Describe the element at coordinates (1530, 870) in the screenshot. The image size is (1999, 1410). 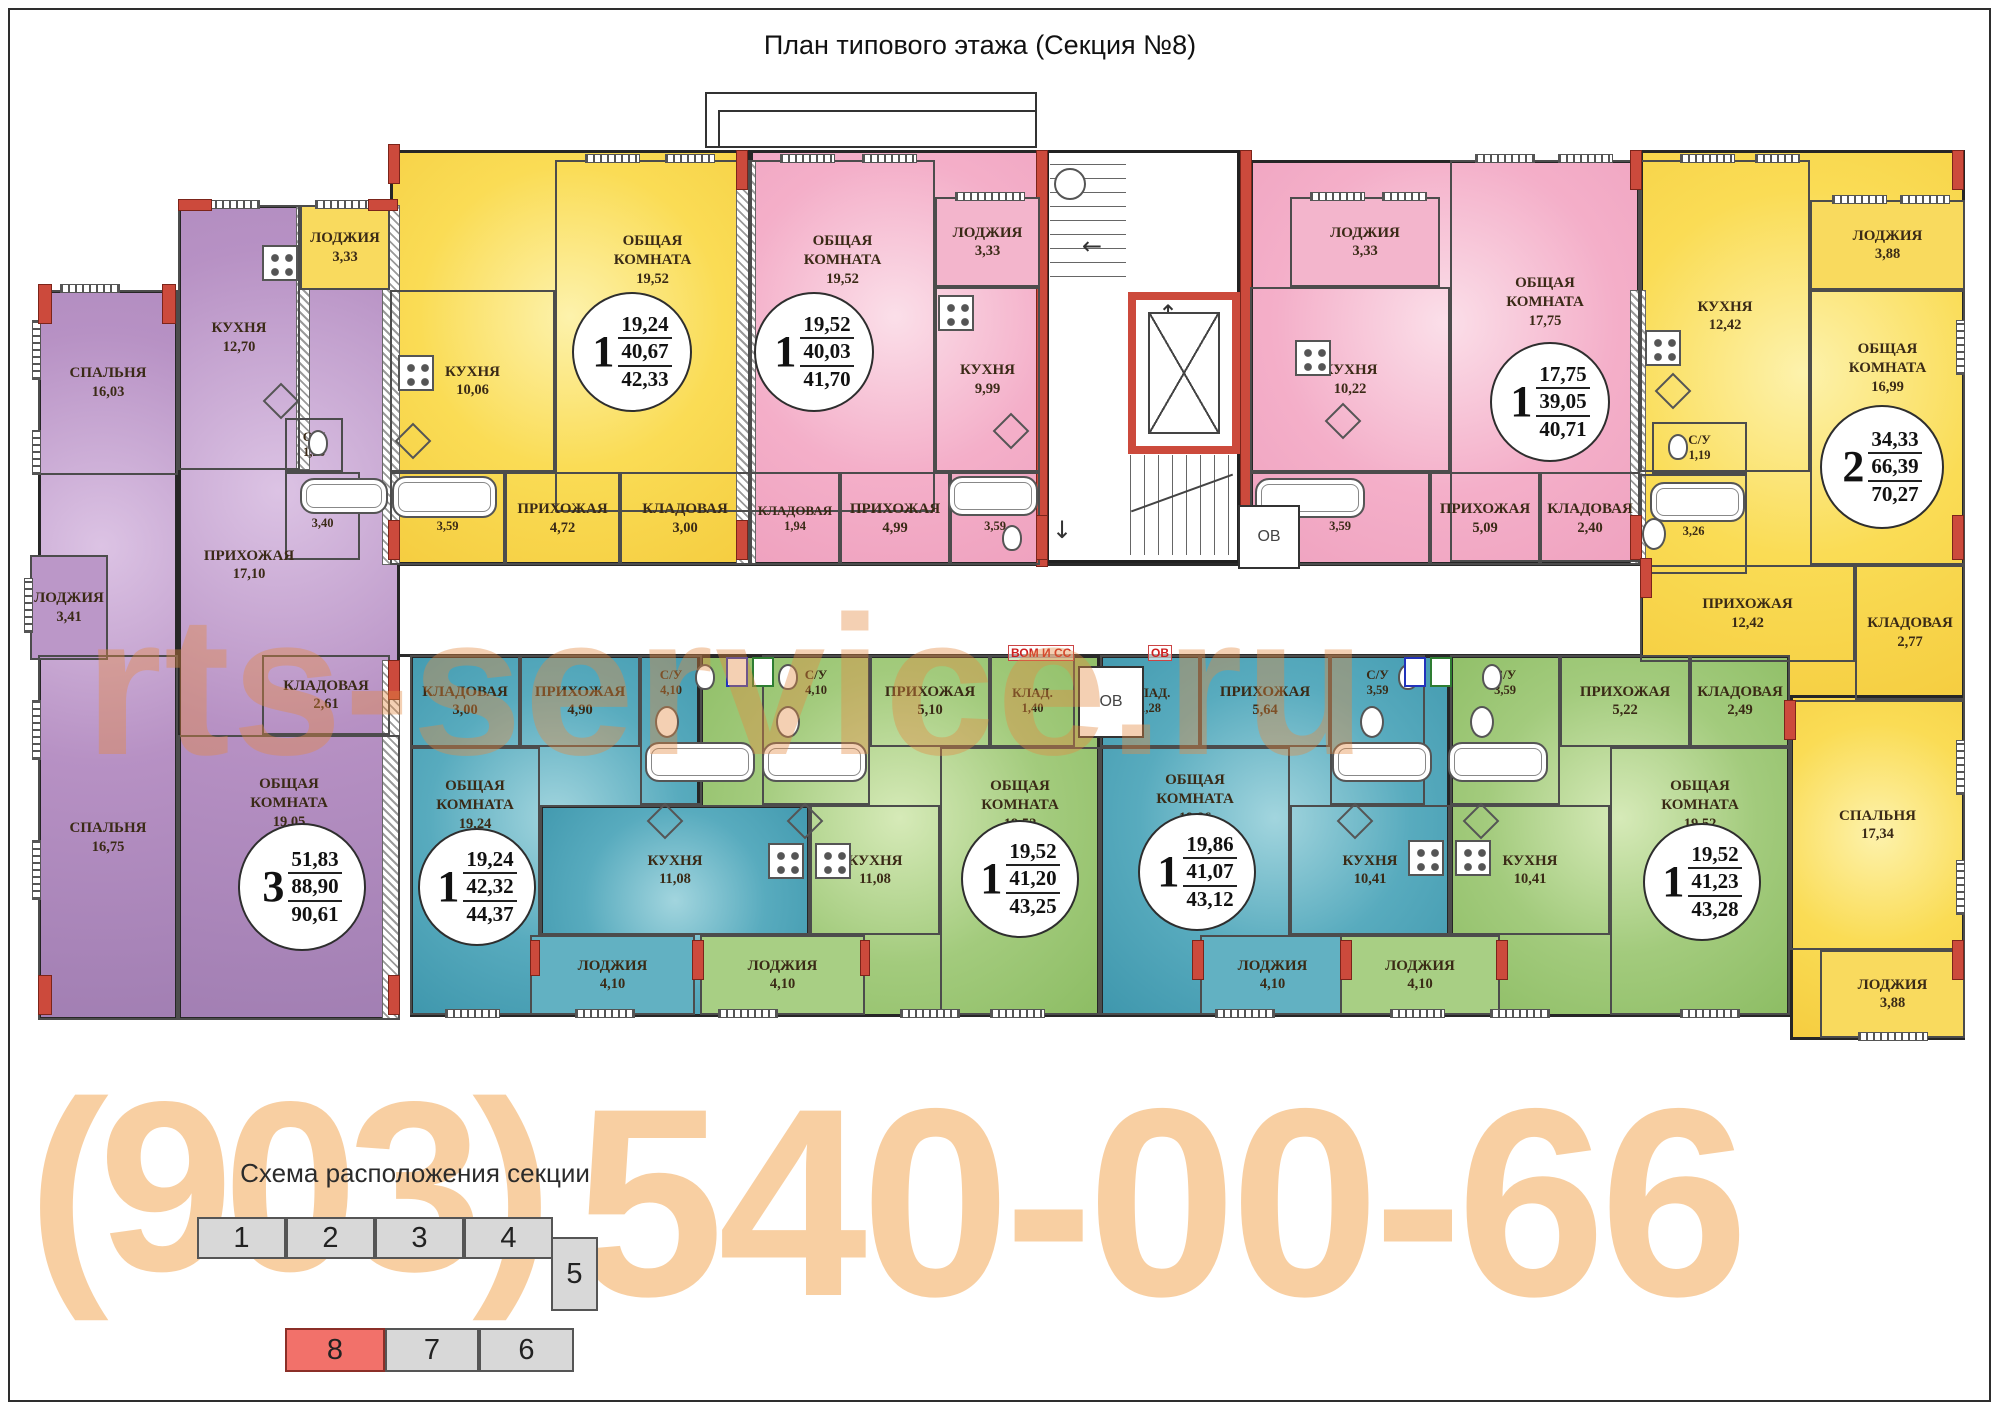
I see `room: КУХНЯ 10,41` at that location.